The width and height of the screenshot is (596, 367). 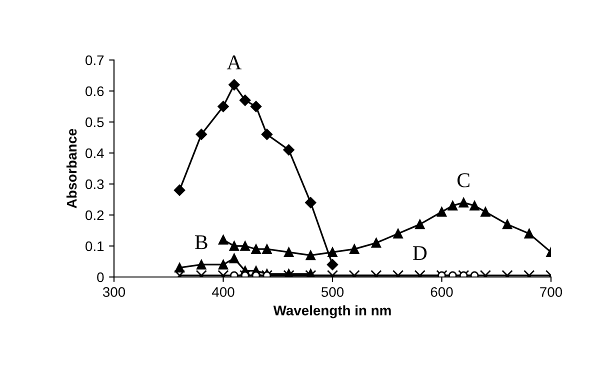 What do you see at coordinates (464, 180) in the screenshot?
I see `series-label: C` at bounding box center [464, 180].